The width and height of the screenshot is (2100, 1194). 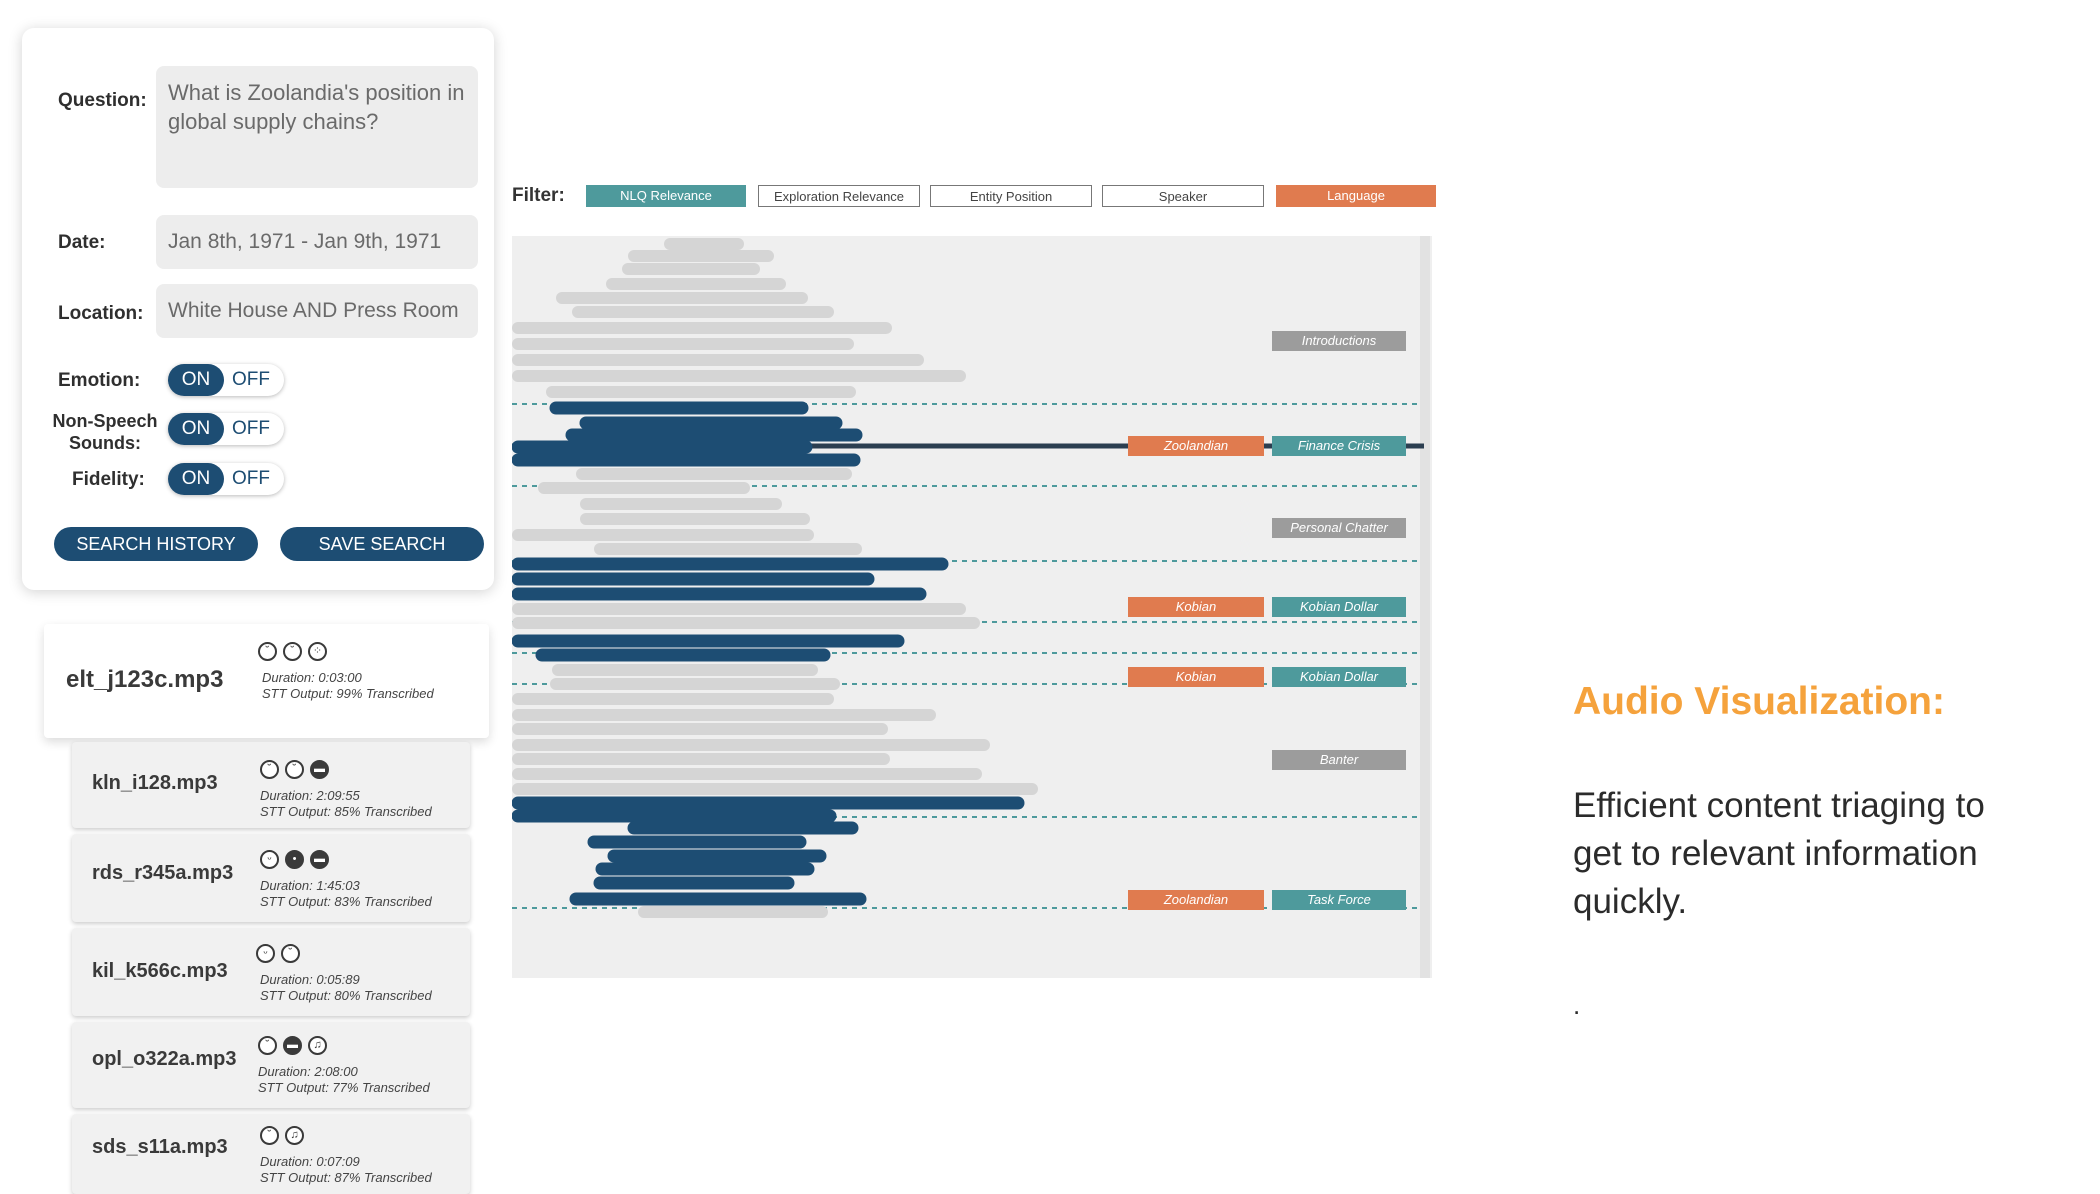 I want to click on file-duration: Duration: 2:09:55, so click(x=310, y=795).